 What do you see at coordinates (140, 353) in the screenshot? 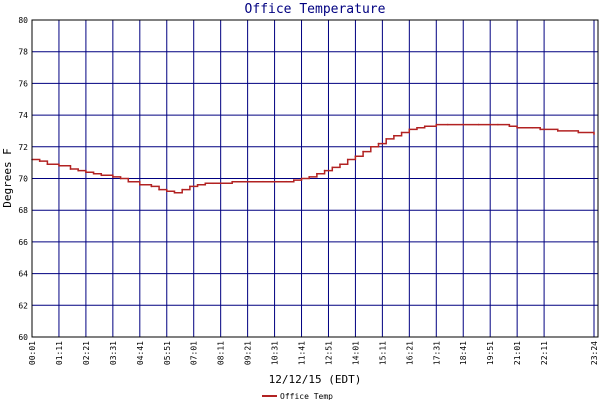
I see `x-tick-label: 04:41` at bounding box center [140, 353].